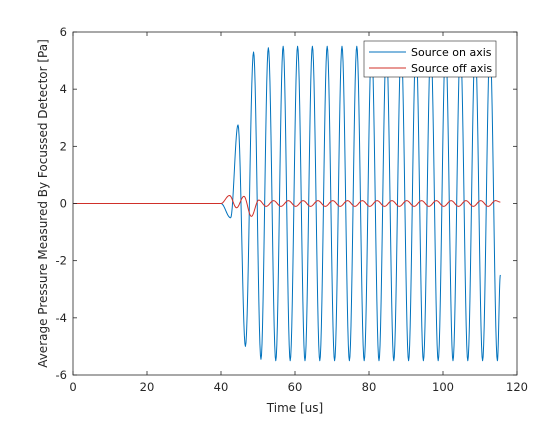 This screenshot has height=425, width=560. What do you see at coordinates (295, 387) in the screenshot?
I see `x-tick-label: 60` at bounding box center [295, 387].